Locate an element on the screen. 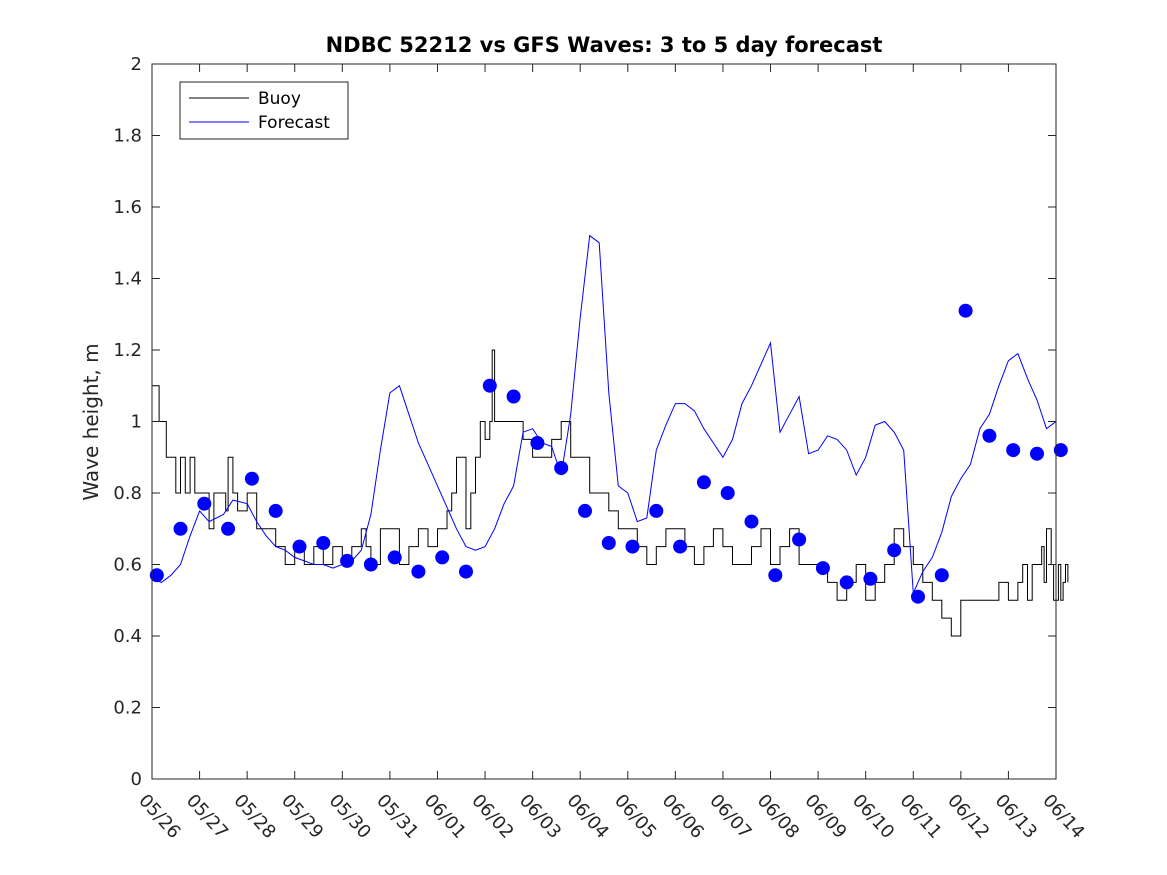 The image size is (1167, 875). y-tick-label: 1 is located at coordinates (136, 422).